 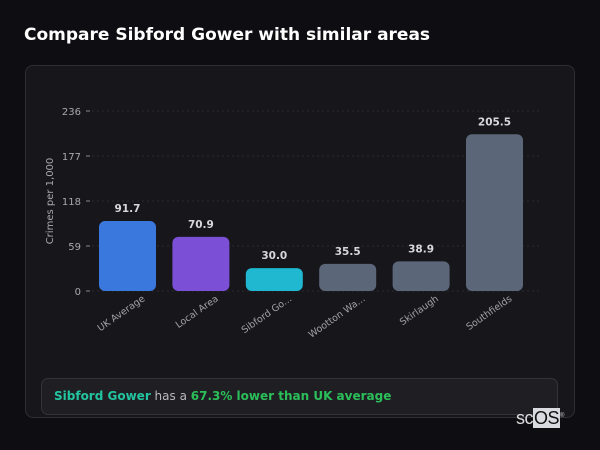 What do you see at coordinates (291, 396) in the screenshot?
I see `summary-comparison: 67.3% lower than UK average` at bounding box center [291, 396].